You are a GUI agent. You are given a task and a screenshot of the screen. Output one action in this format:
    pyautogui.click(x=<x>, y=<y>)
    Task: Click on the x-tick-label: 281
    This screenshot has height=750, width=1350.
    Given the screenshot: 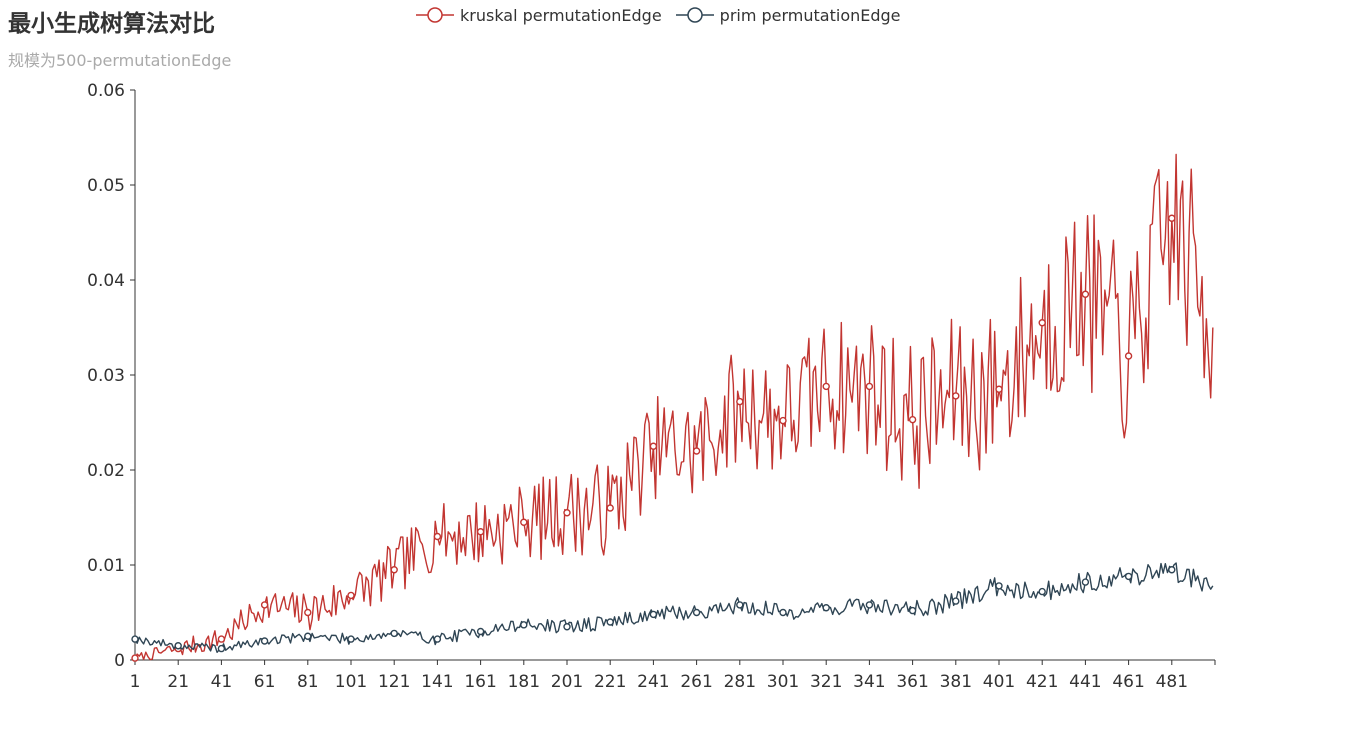 What is the action you would take?
    pyautogui.click(x=740, y=682)
    